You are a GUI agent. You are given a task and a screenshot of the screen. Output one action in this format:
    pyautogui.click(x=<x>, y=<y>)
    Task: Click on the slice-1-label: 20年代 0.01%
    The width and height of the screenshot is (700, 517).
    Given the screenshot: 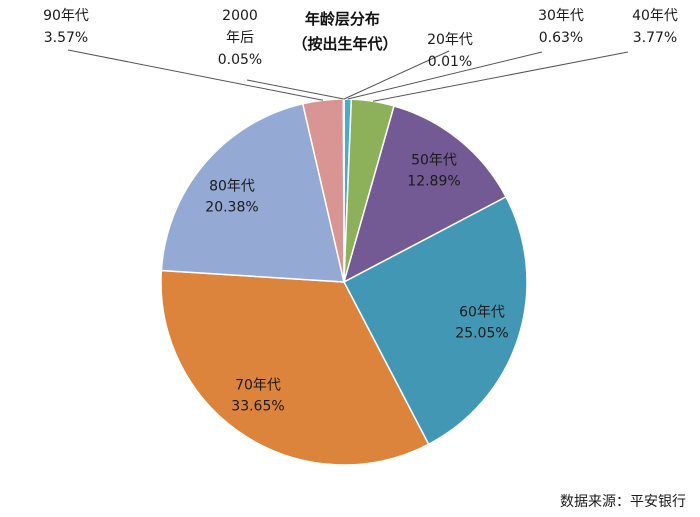 What is the action you would take?
    pyautogui.click(x=450, y=51)
    